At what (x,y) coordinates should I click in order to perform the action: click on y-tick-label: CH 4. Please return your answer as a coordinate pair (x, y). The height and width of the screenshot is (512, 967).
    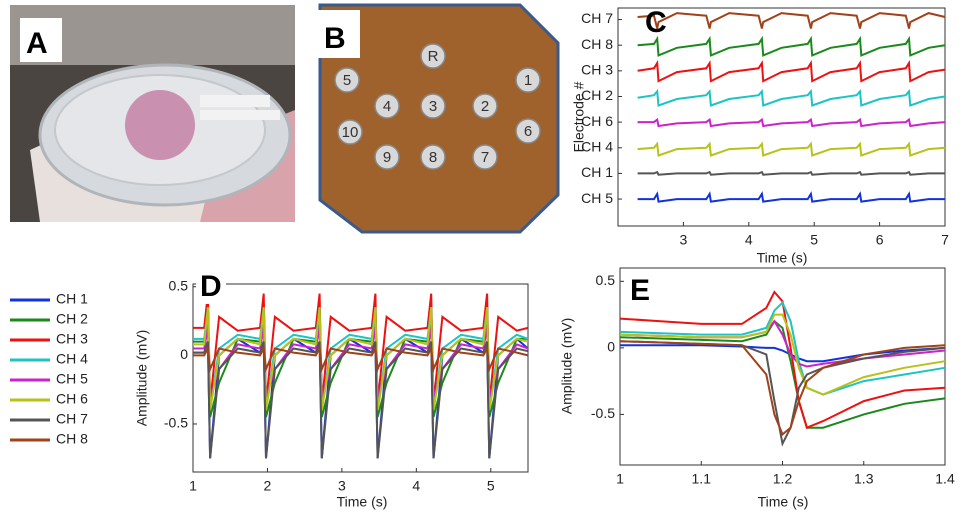
    Looking at the image, I should click on (597, 146).